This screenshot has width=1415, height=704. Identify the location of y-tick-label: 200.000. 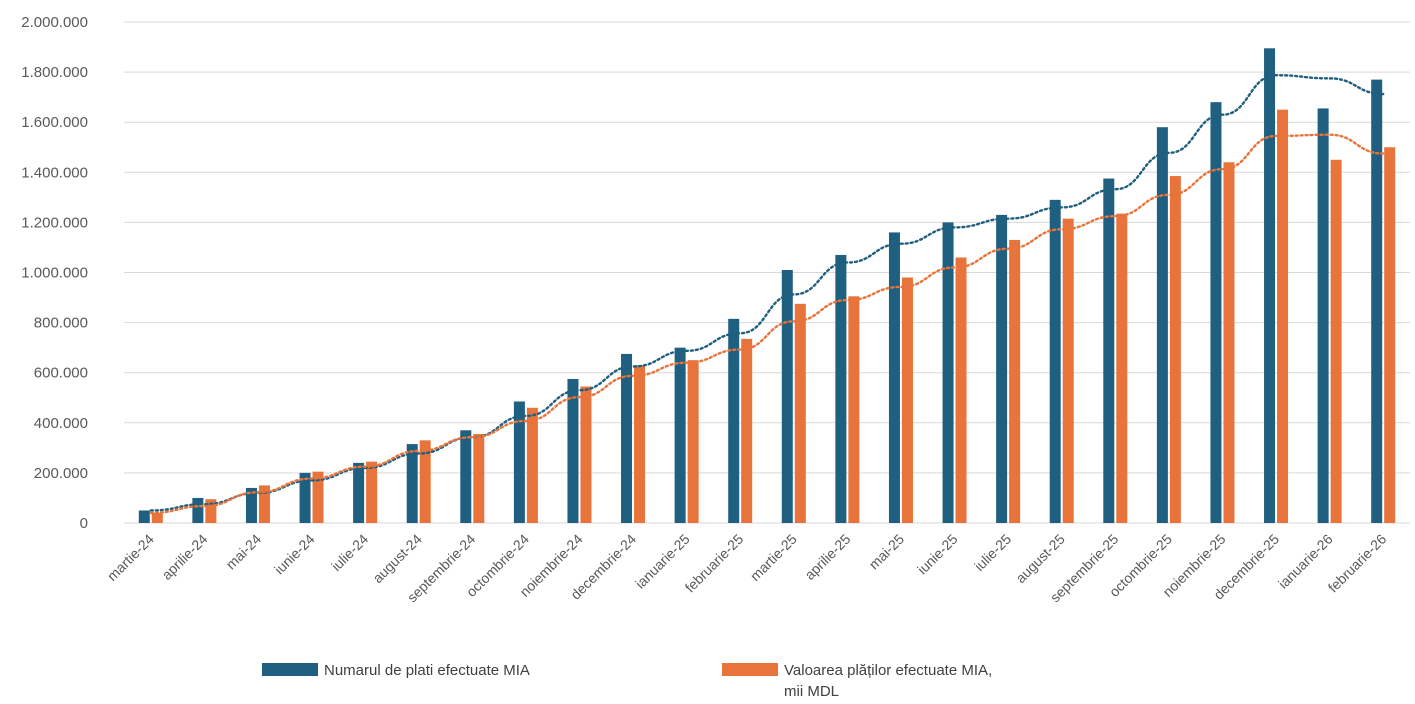
(61, 473).